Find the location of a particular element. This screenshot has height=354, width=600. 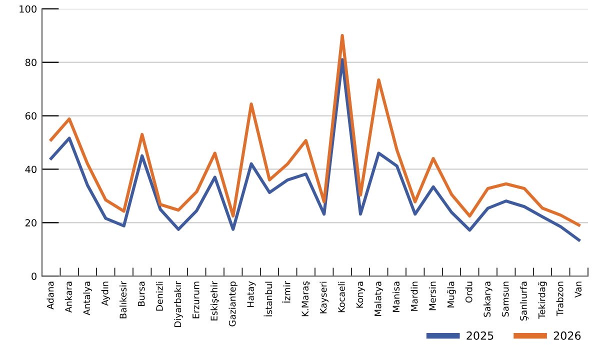

x-tick-label: Eskişehir is located at coordinates (215, 300).